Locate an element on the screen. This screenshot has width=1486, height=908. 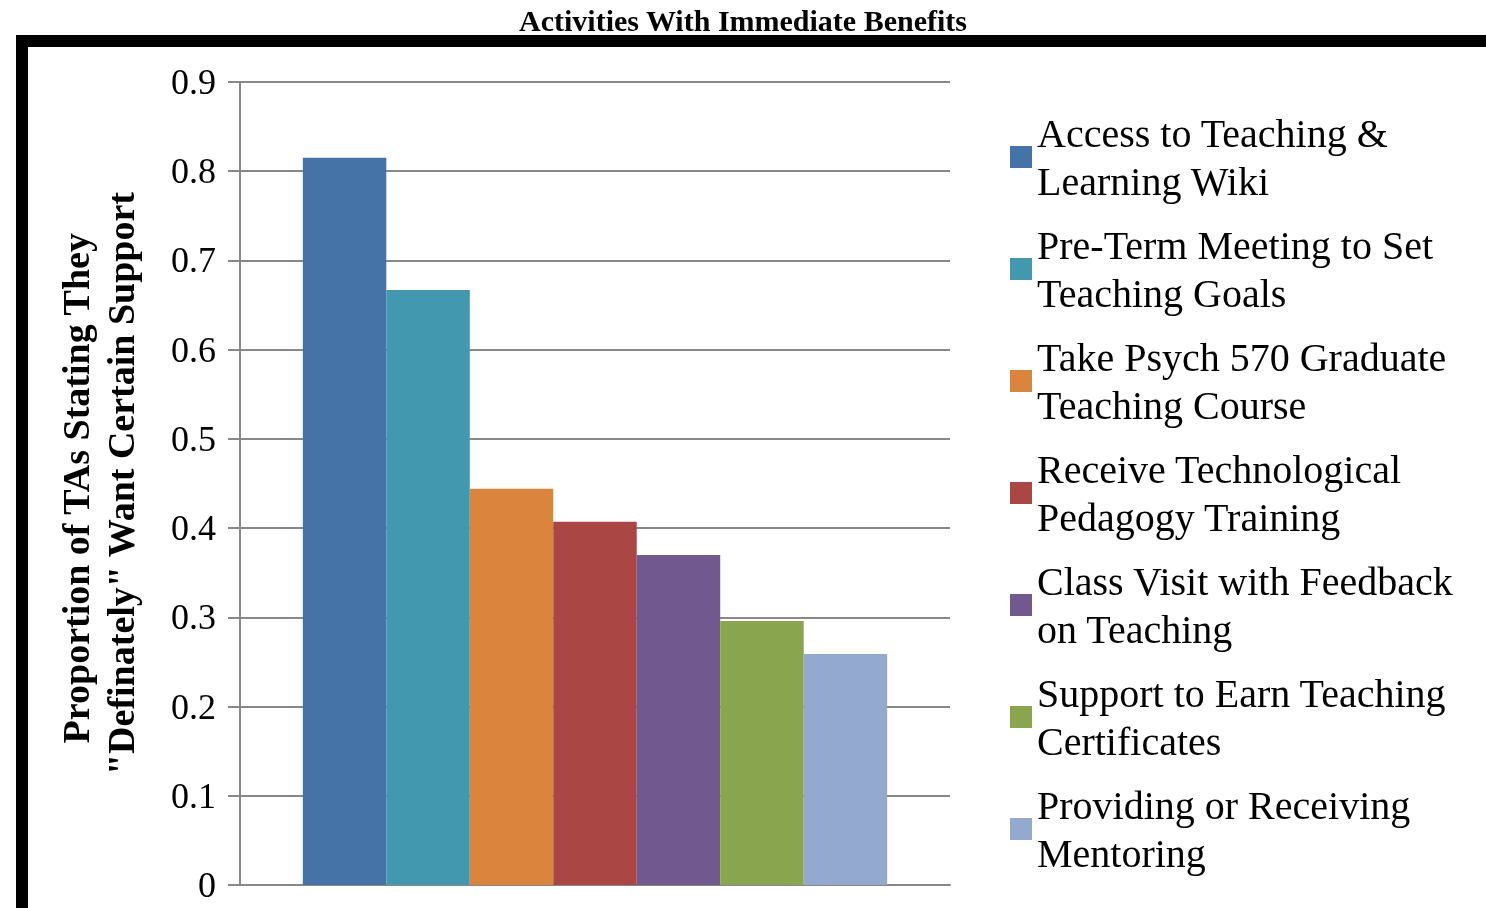
y-tick-label: 0.3 is located at coordinates (193, 617).